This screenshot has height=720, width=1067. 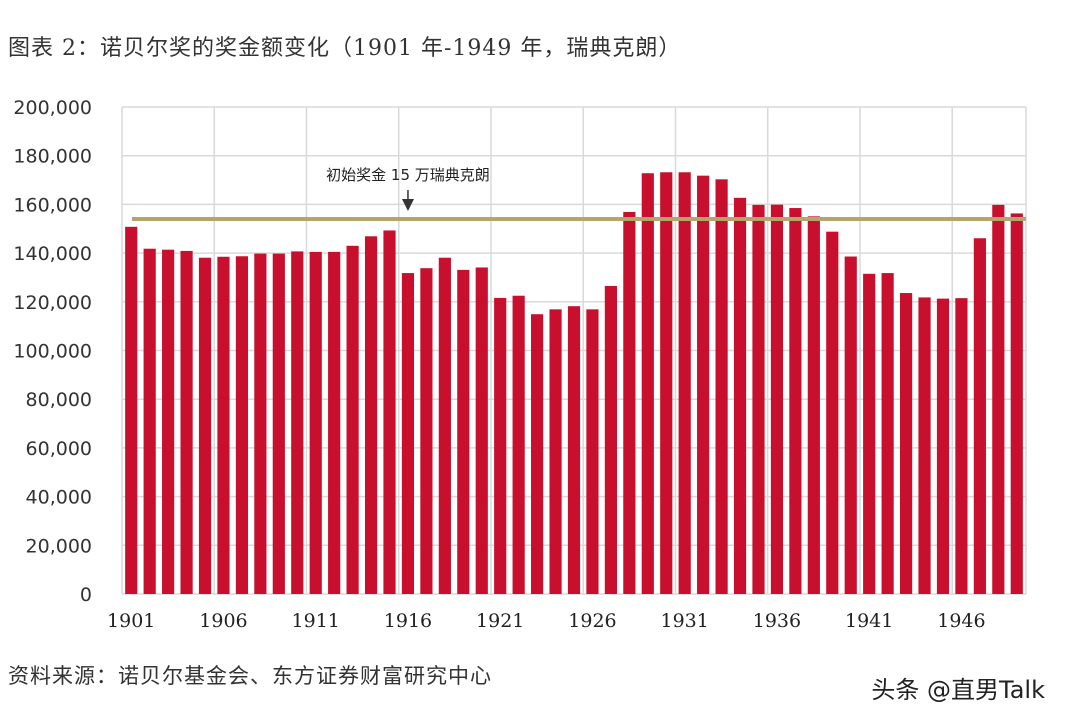 What do you see at coordinates (316, 621) in the screenshot?
I see `x-tick-label: 1911` at bounding box center [316, 621].